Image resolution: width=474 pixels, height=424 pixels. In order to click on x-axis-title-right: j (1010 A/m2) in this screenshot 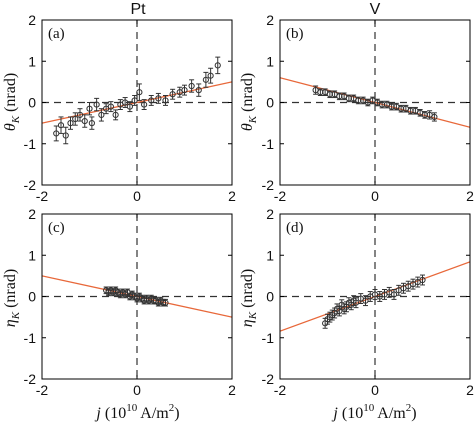, I will do `click(373, 412)`.